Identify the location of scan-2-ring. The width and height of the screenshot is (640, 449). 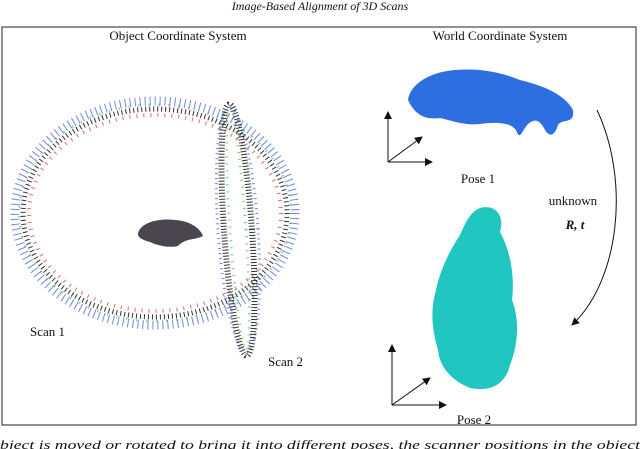
(238, 230).